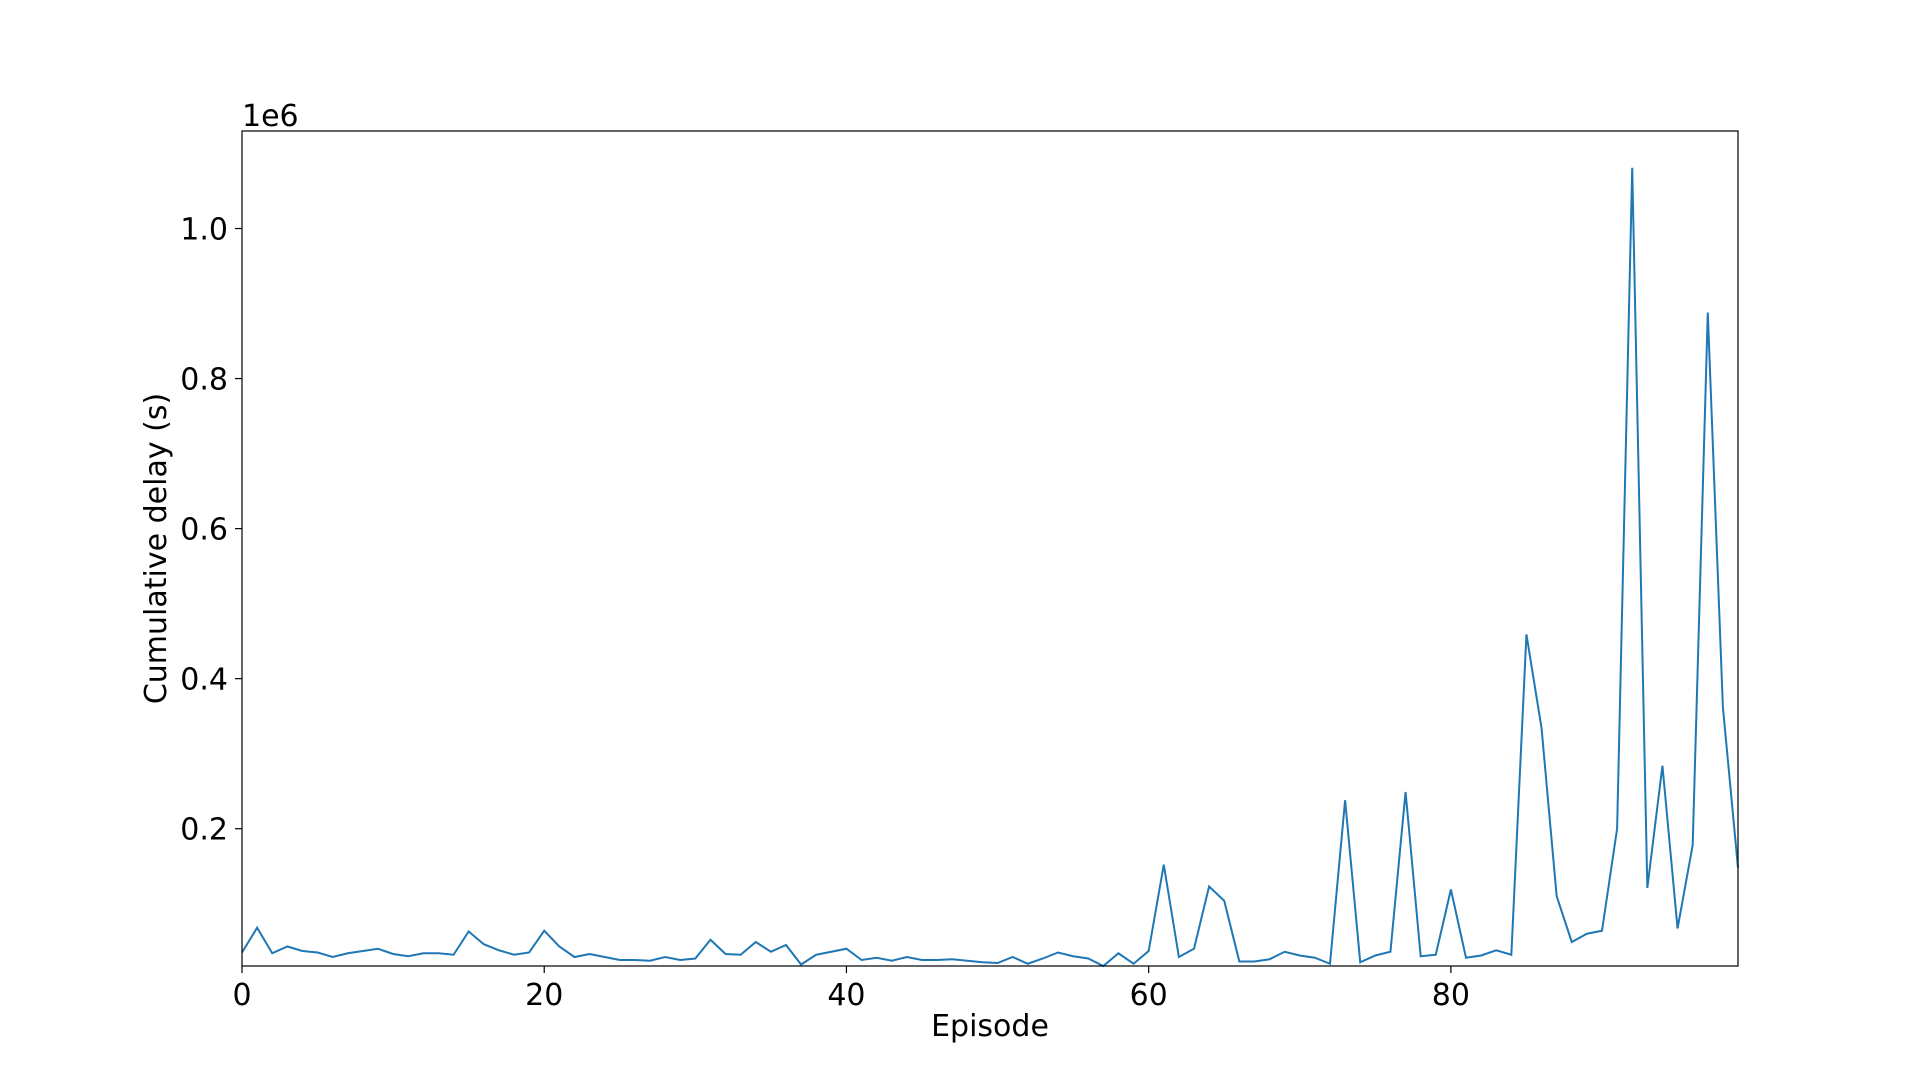 The width and height of the screenshot is (1920, 1080). I want to click on y-tick-label: 0.2, so click(204, 830).